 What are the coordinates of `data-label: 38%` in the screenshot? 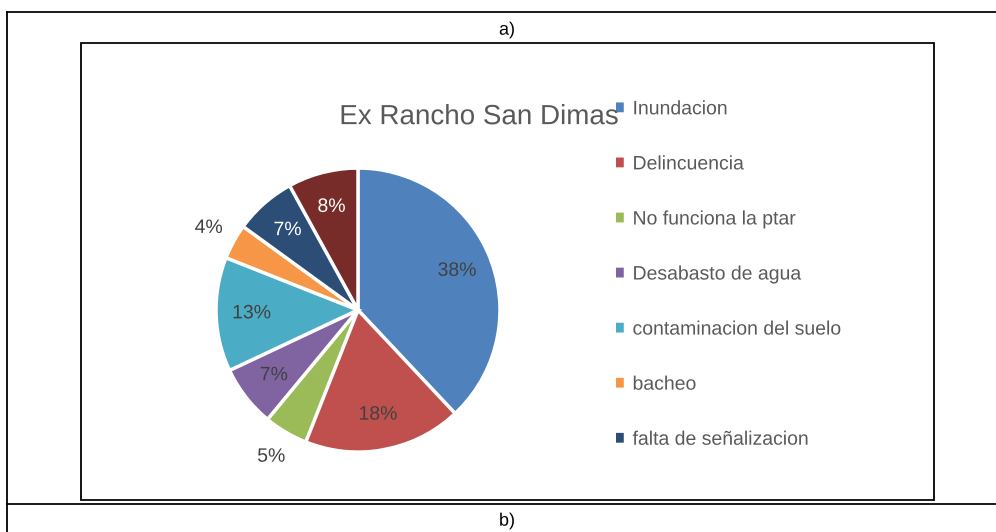 It's located at (457, 269).